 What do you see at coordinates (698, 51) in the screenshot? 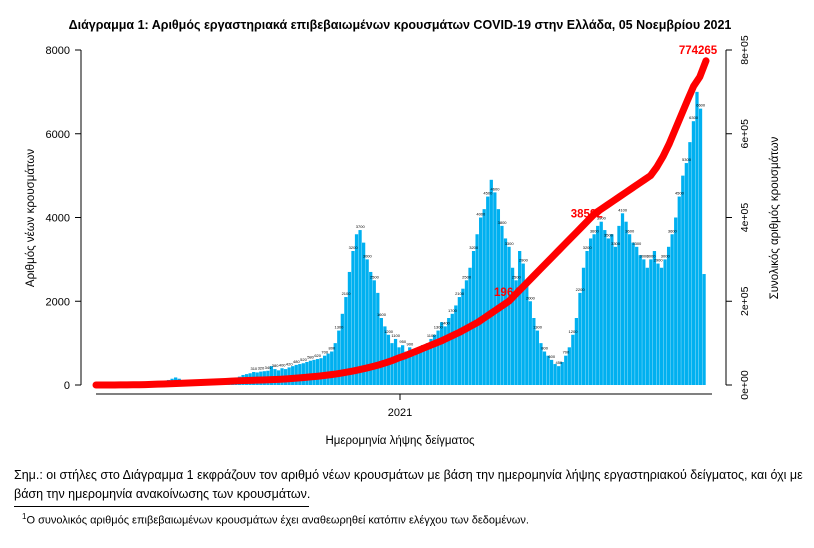
I see `line-callout: 774265` at bounding box center [698, 51].